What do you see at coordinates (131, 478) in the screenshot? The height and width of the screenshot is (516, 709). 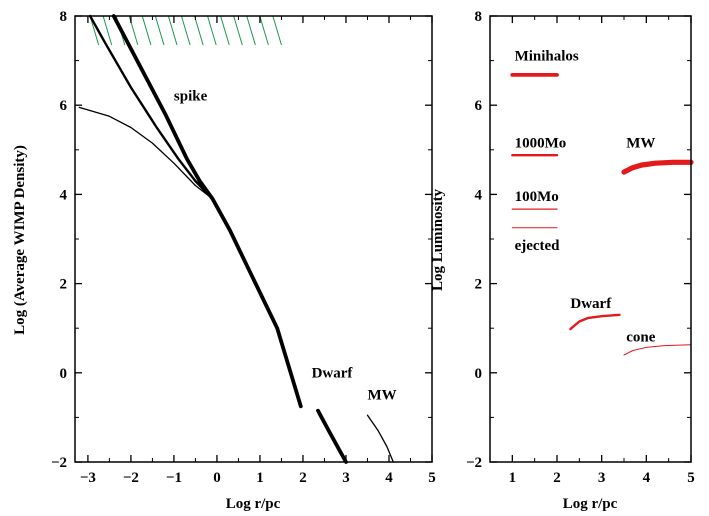 I see `x-tick-label: −2` at bounding box center [131, 478].